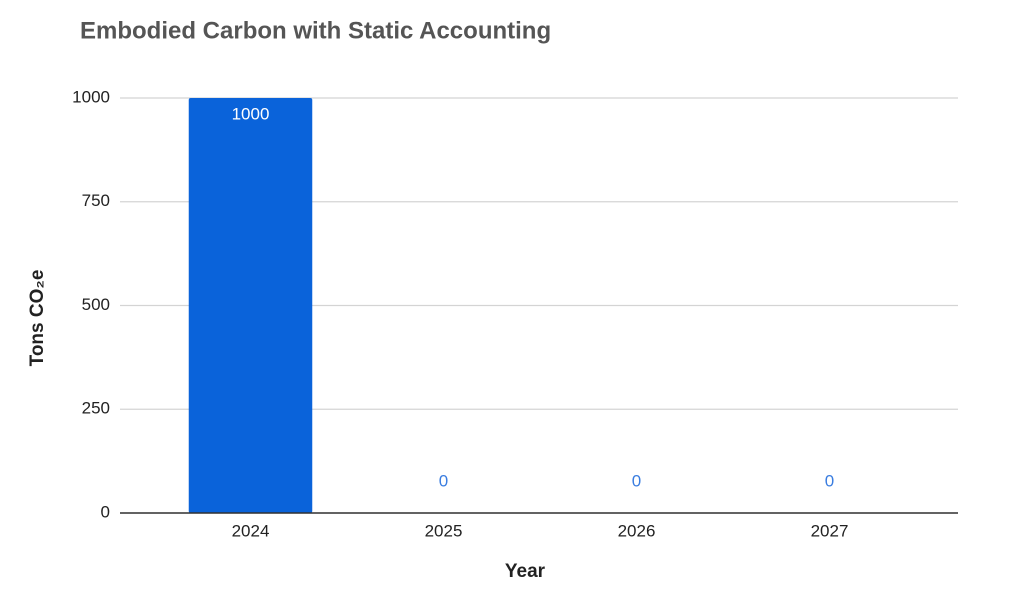 This screenshot has height=602, width=1022. What do you see at coordinates (105, 511) in the screenshot?
I see `y-tick-label: 0` at bounding box center [105, 511].